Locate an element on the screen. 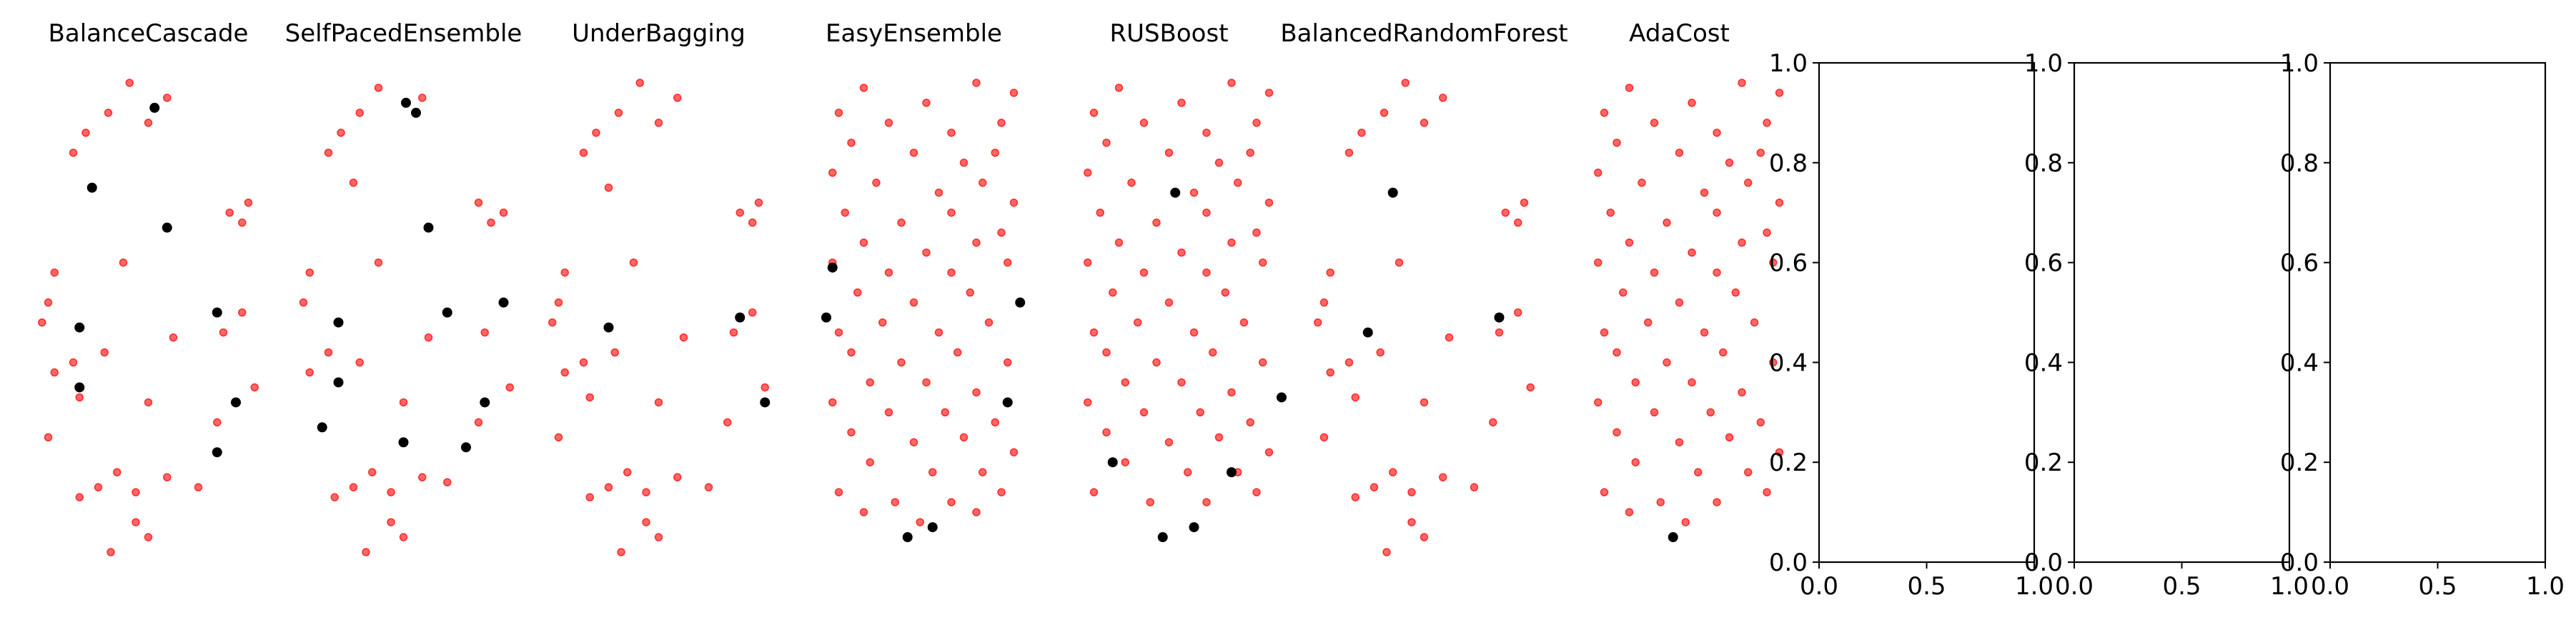  axes-frame is located at coordinates (1927, 312).